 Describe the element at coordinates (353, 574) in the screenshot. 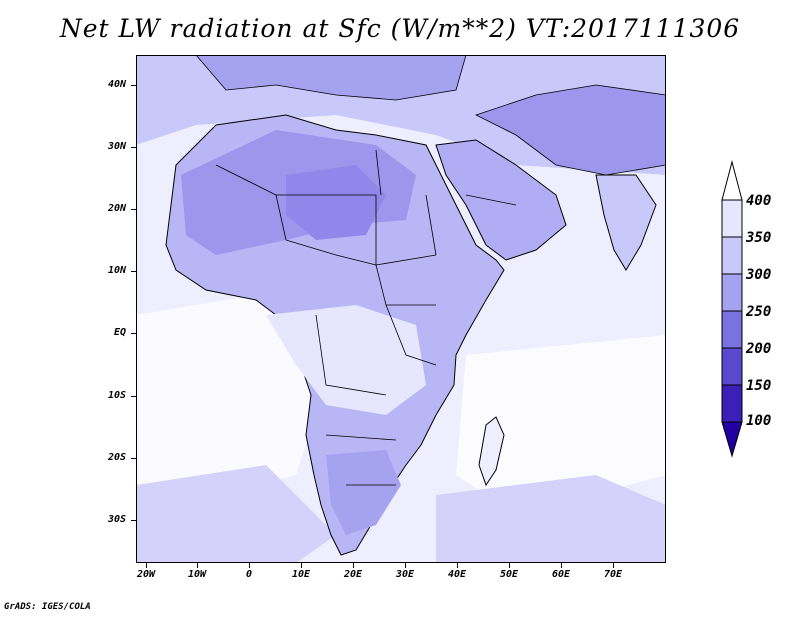

I see `lon-label-20e: 20E` at that location.